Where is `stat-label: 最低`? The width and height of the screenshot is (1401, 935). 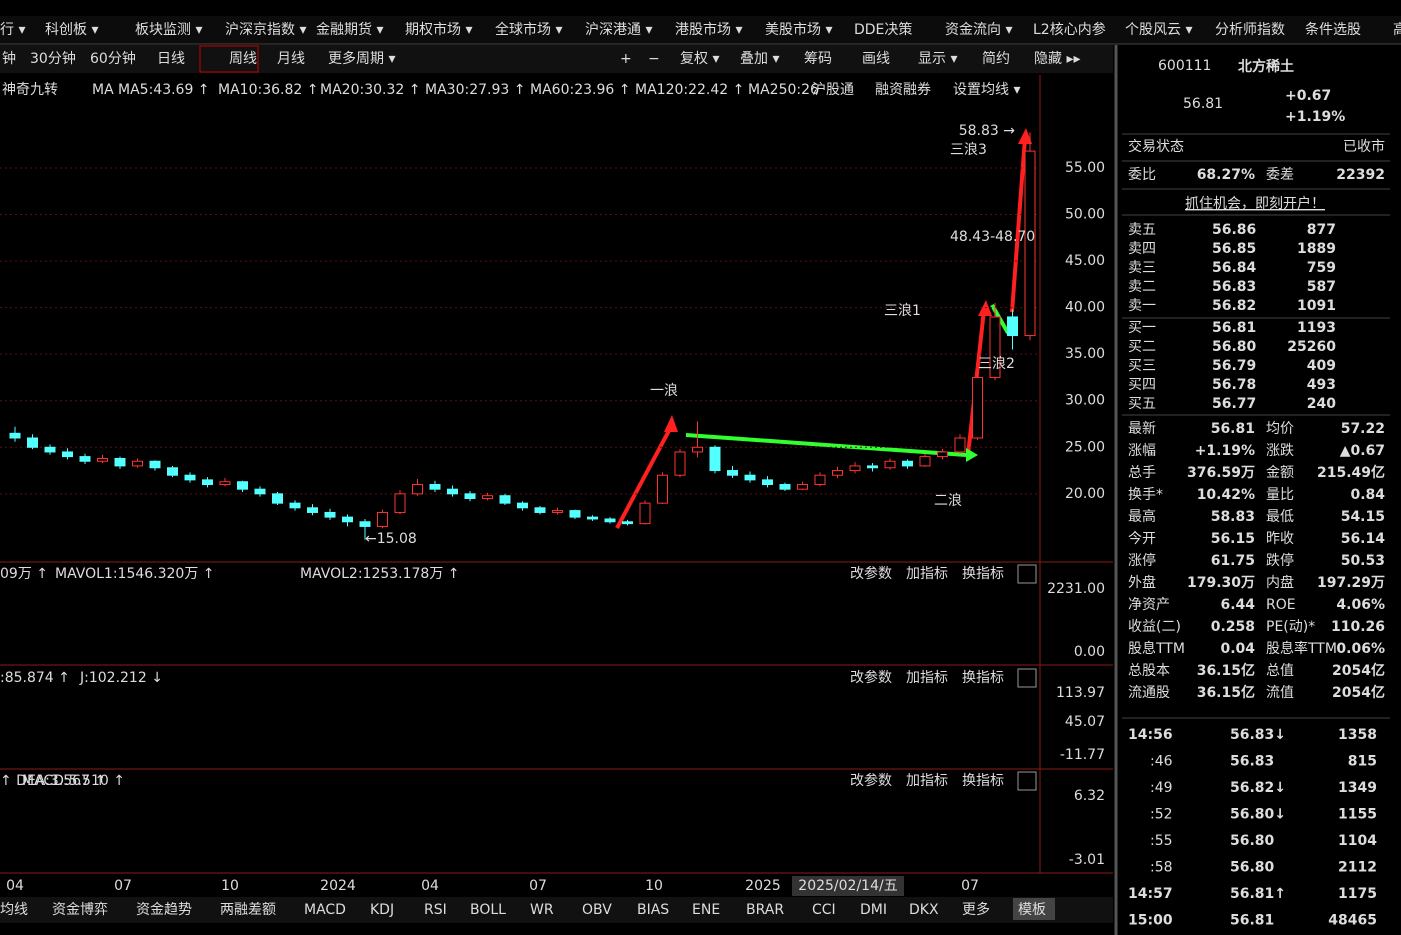 stat-label: 最低 is located at coordinates (1280, 517).